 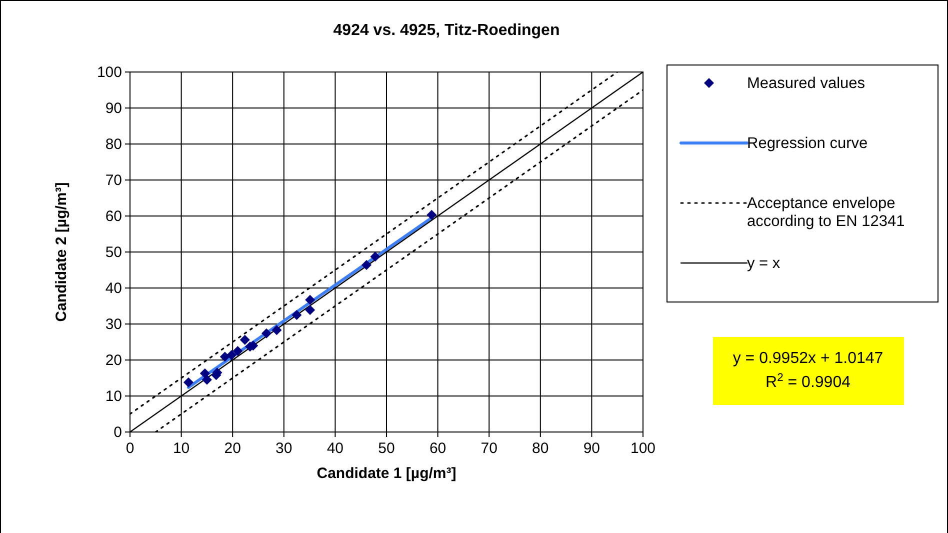 I want to click on legend-label: Measured values, so click(x=806, y=83).